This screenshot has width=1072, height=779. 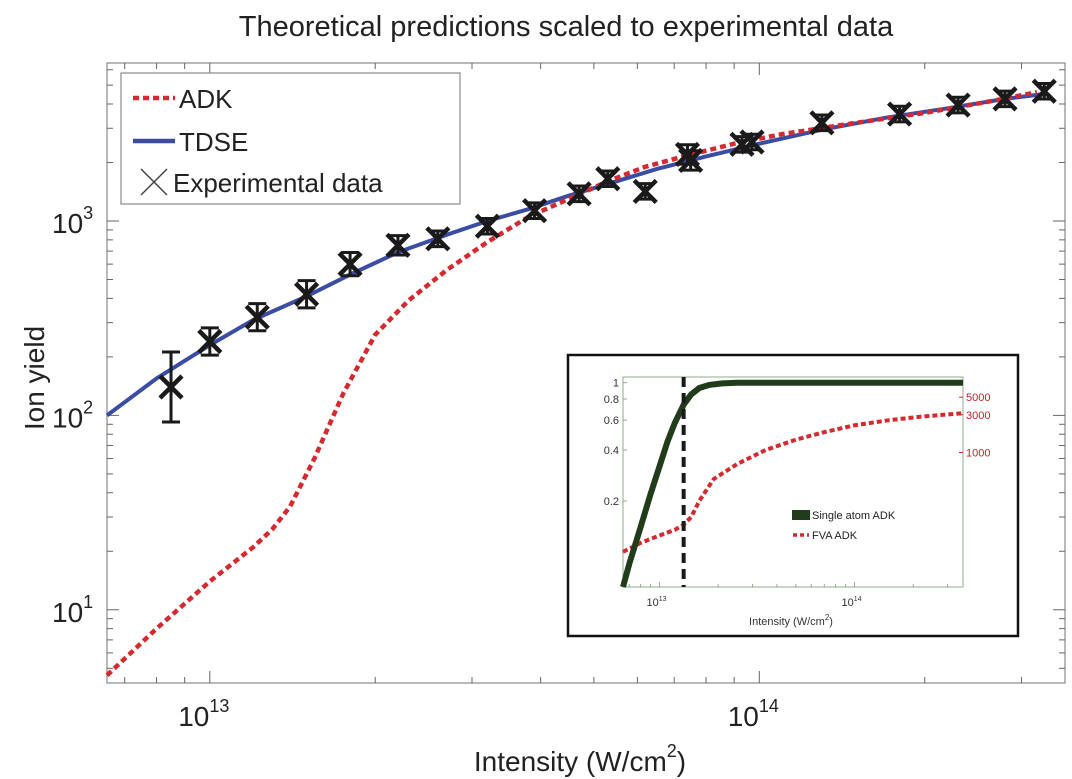 I want to click on x-axis-label: Intensity (W/cm2), so click(x=580, y=759).